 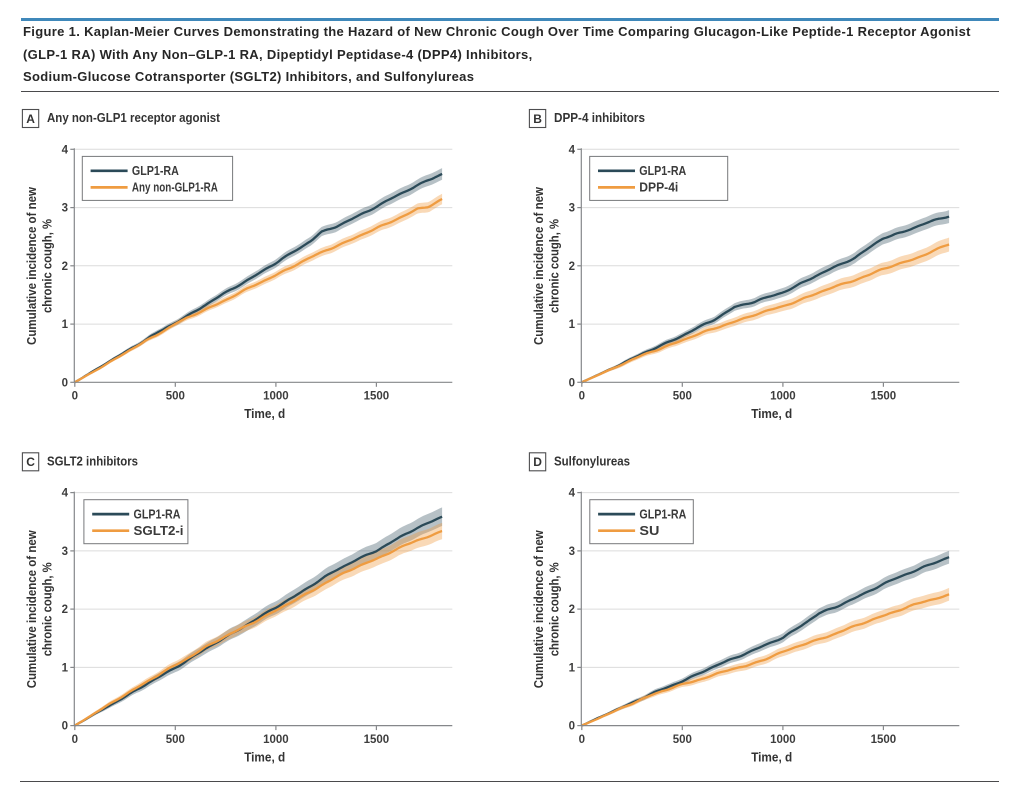 I want to click on svg-text: A, so click(x=30, y=119).